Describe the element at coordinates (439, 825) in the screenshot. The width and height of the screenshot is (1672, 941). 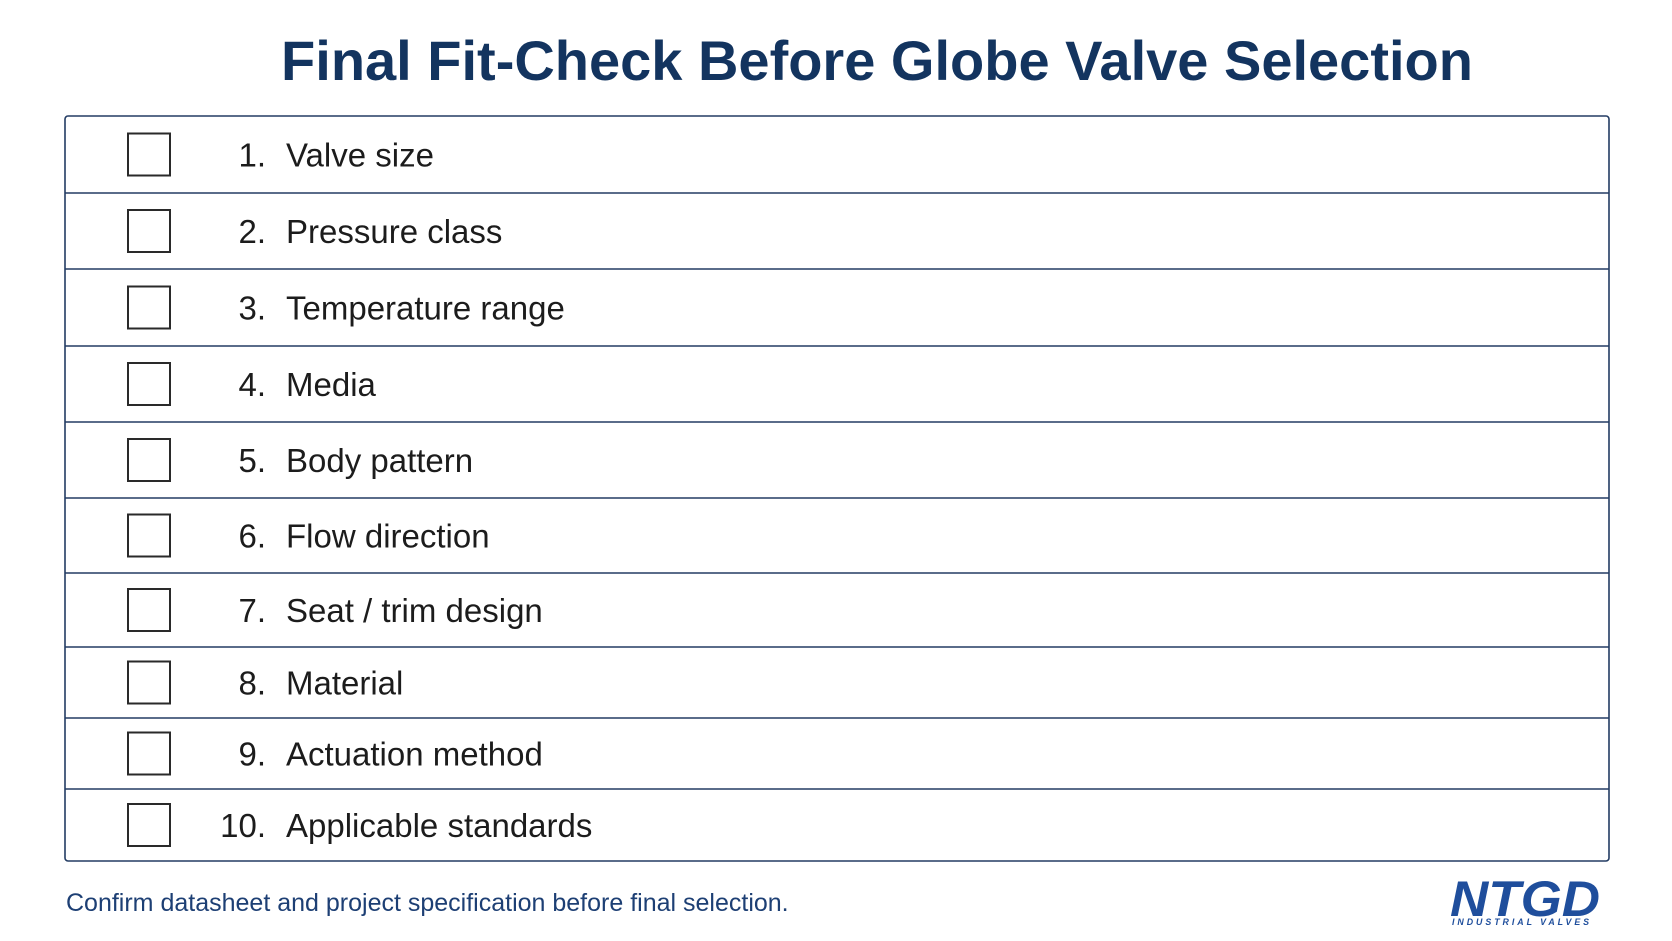
I see `item-label: Applicable standards` at that location.